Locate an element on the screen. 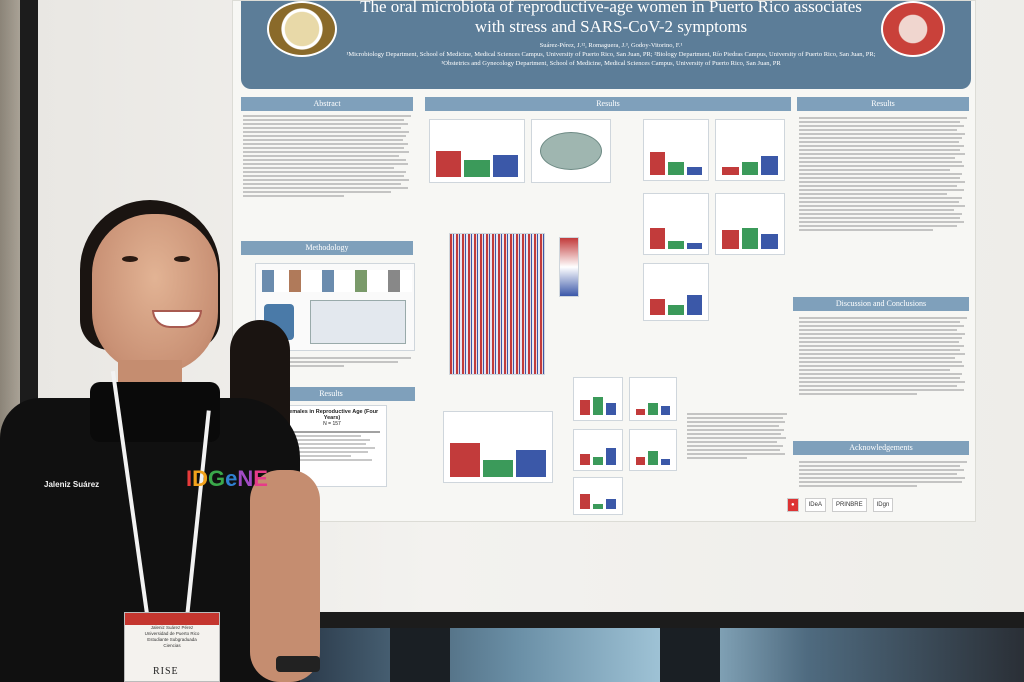  beta-diversity-plot is located at coordinates (571, 151).